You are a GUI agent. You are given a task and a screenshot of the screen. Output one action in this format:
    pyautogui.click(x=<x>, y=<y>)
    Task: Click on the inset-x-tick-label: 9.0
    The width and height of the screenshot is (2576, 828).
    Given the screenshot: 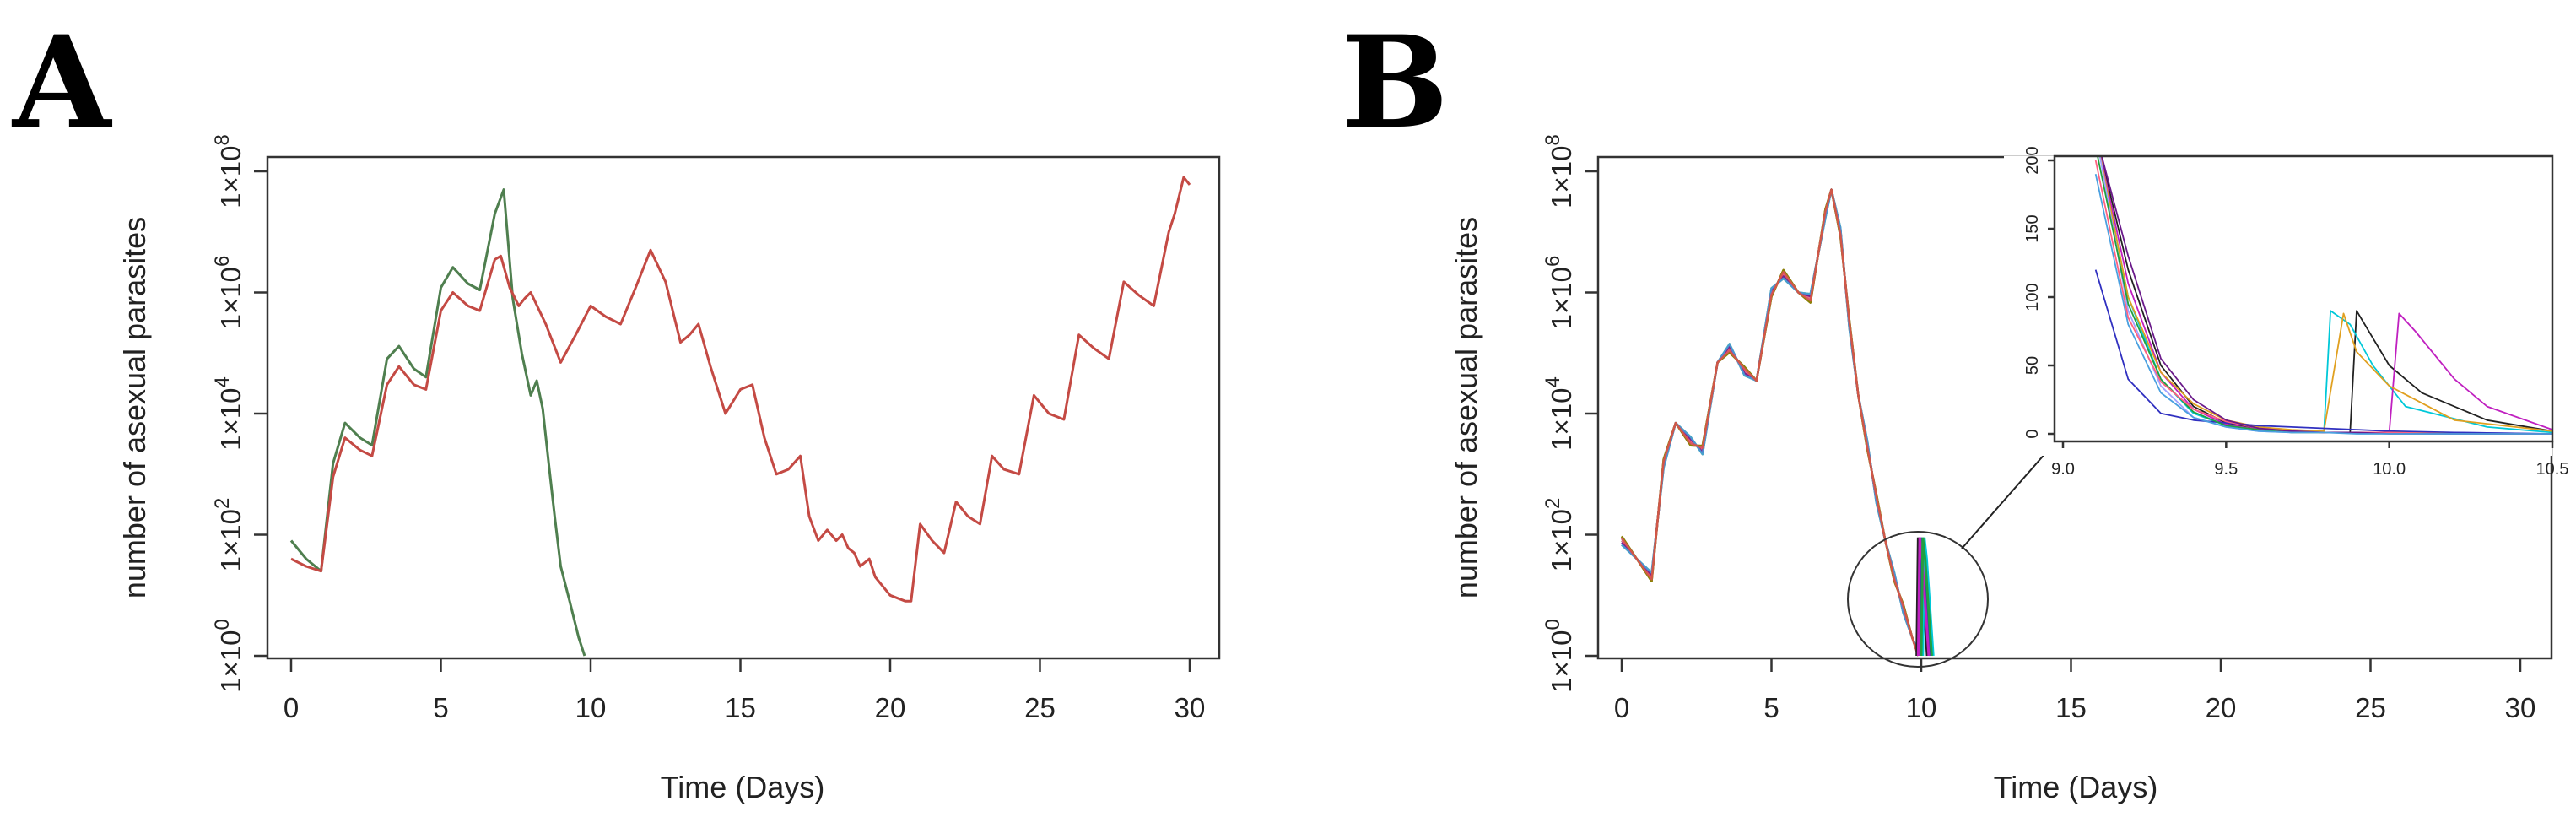 What is the action you would take?
    pyautogui.click(x=2063, y=469)
    